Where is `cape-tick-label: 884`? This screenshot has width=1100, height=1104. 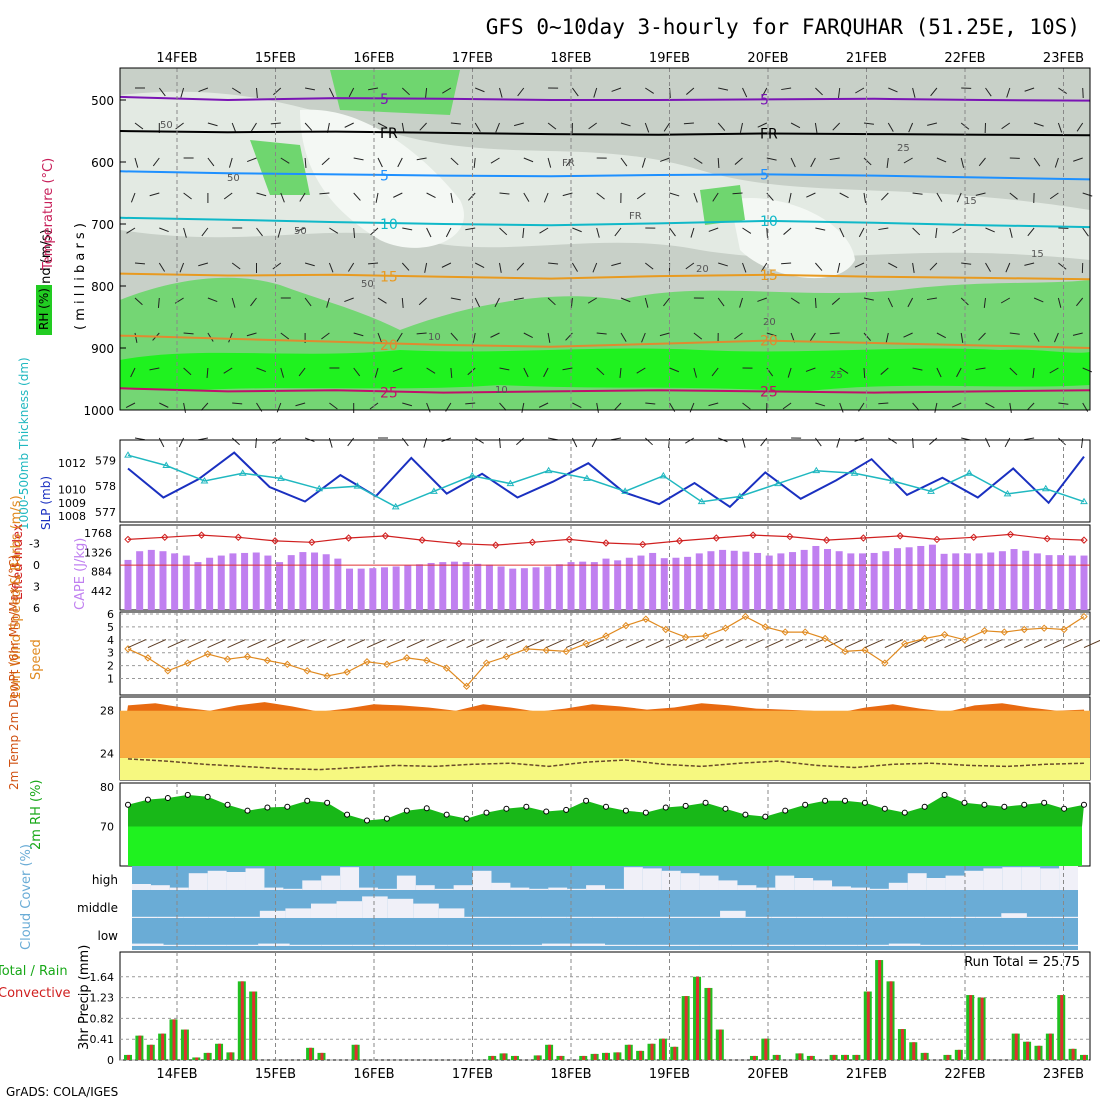 cape-tick-label: 884 is located at coordinates (101, 572).